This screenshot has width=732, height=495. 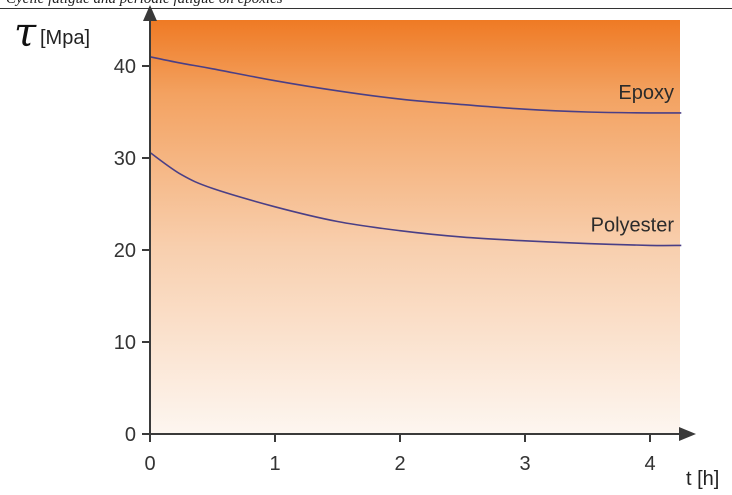 I want to click on y-tick-label: 0, so click(x=130, y=435).